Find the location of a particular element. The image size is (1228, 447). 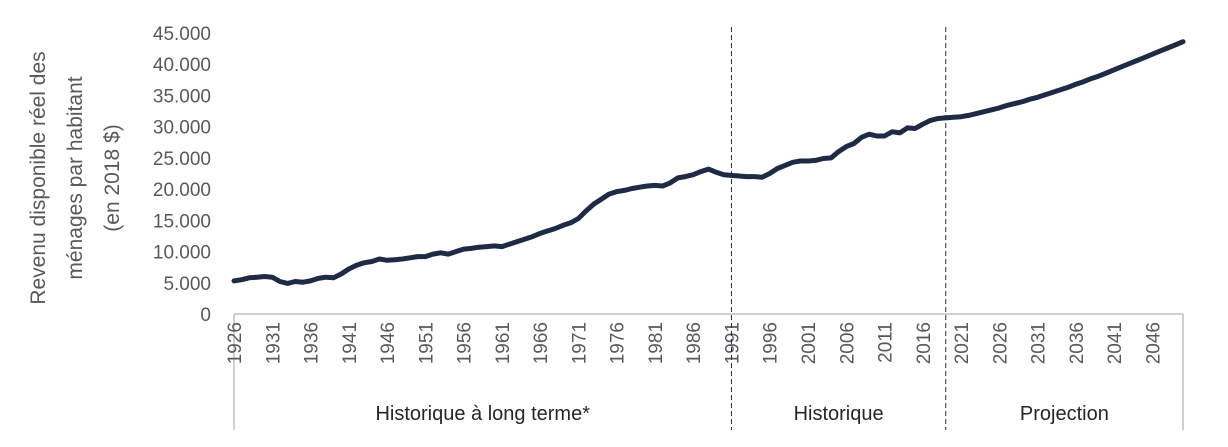

x-tick-label: 2021 is located at coordinates (962, 343).